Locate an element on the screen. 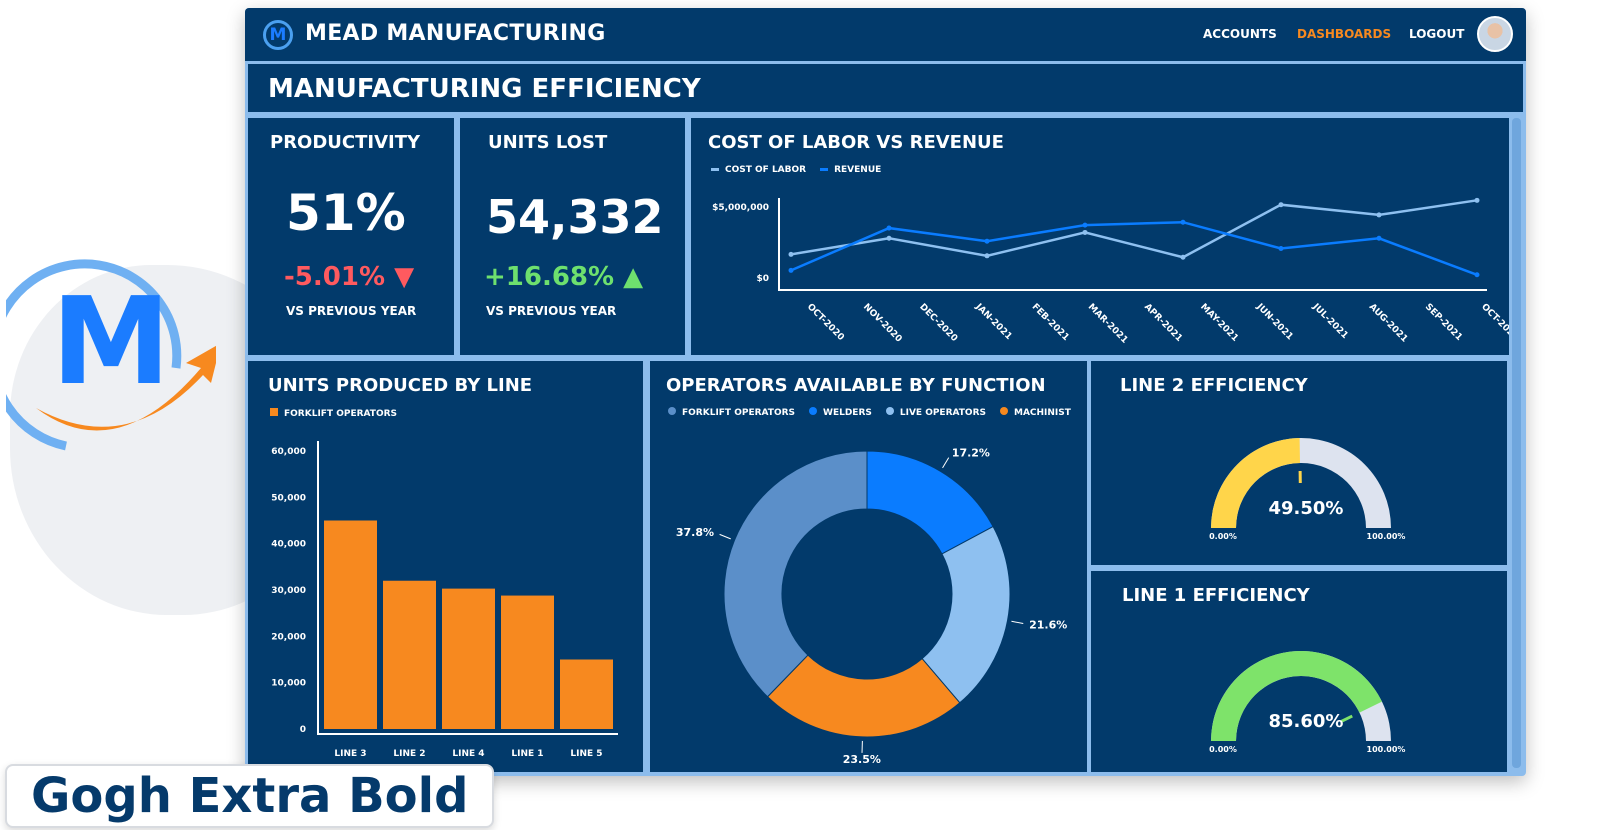 This screenshot has width=1600, height=830. scrollbar is located at coordinates (1516, 443).